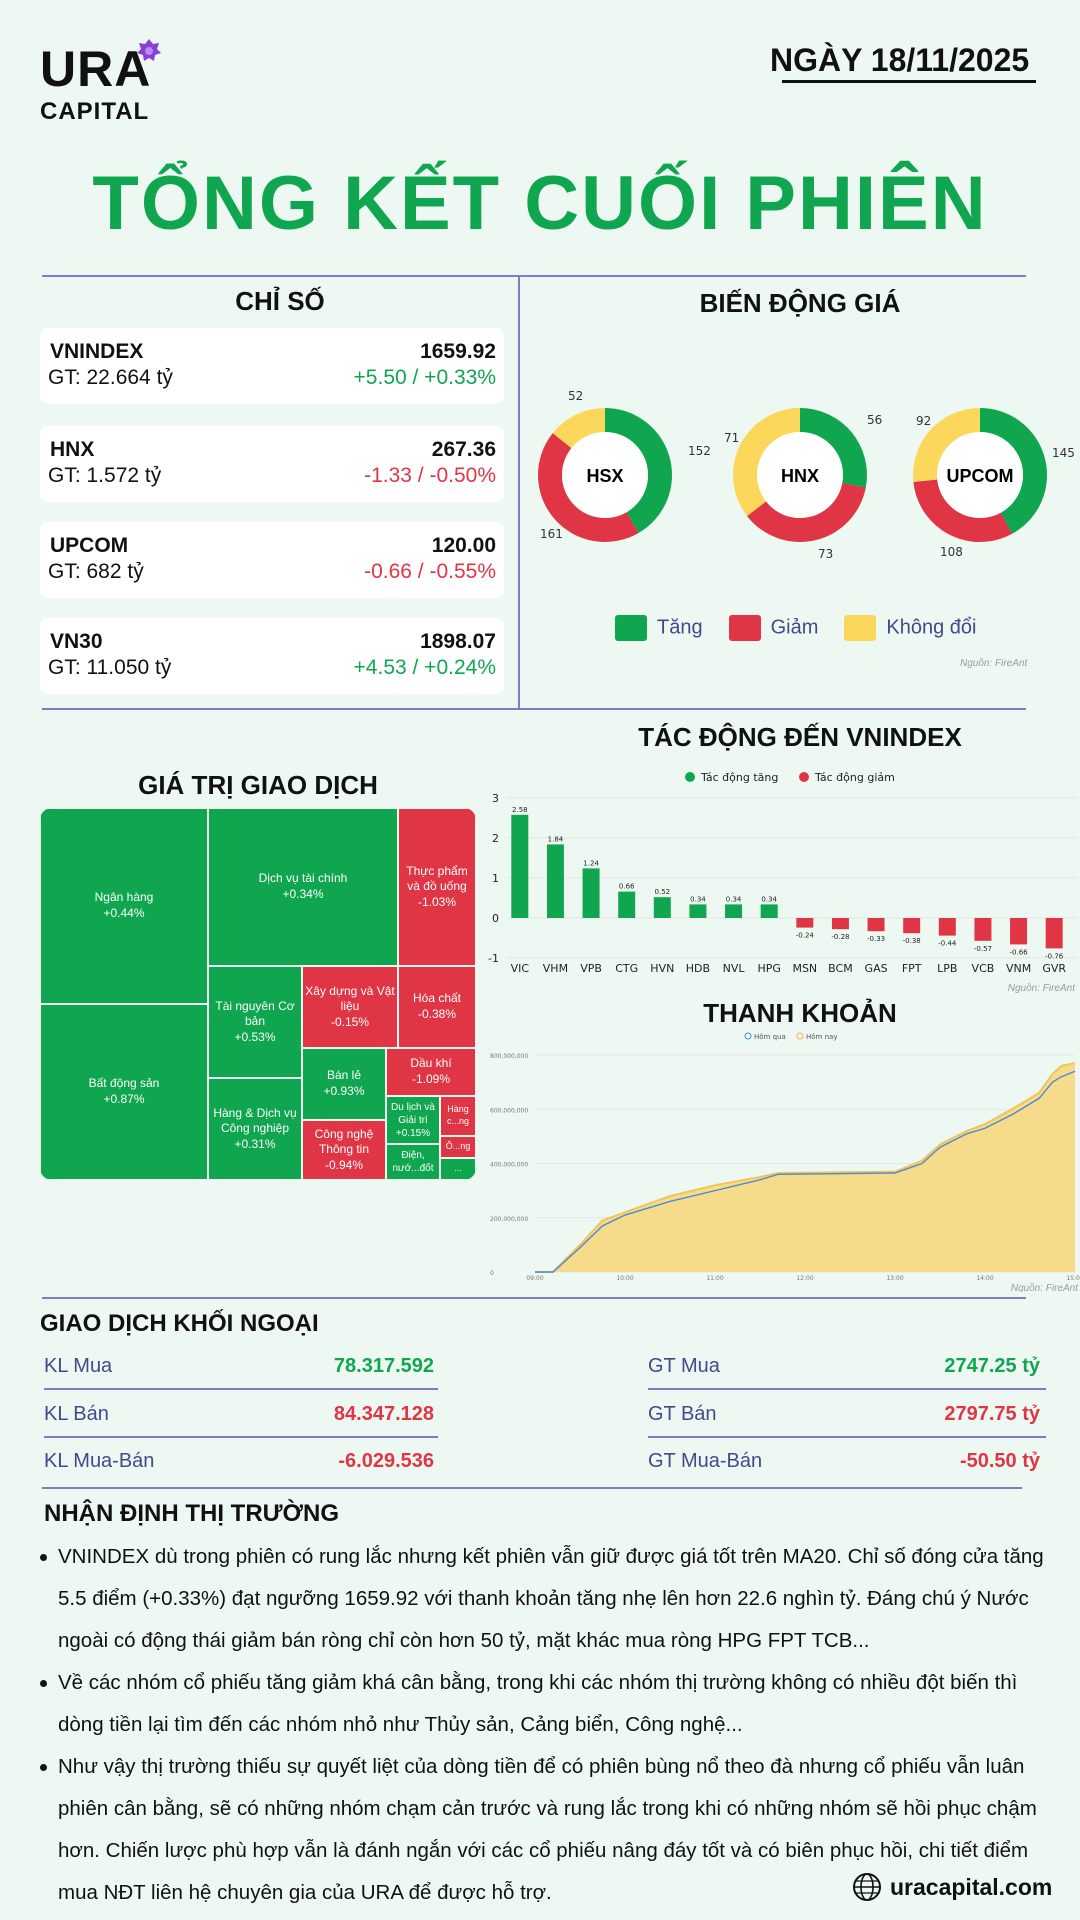 This screenshot has width=1080, height=1920. Describe the element at coordinates (909, 81) in the screenshot. I see `date-underline` at that location.